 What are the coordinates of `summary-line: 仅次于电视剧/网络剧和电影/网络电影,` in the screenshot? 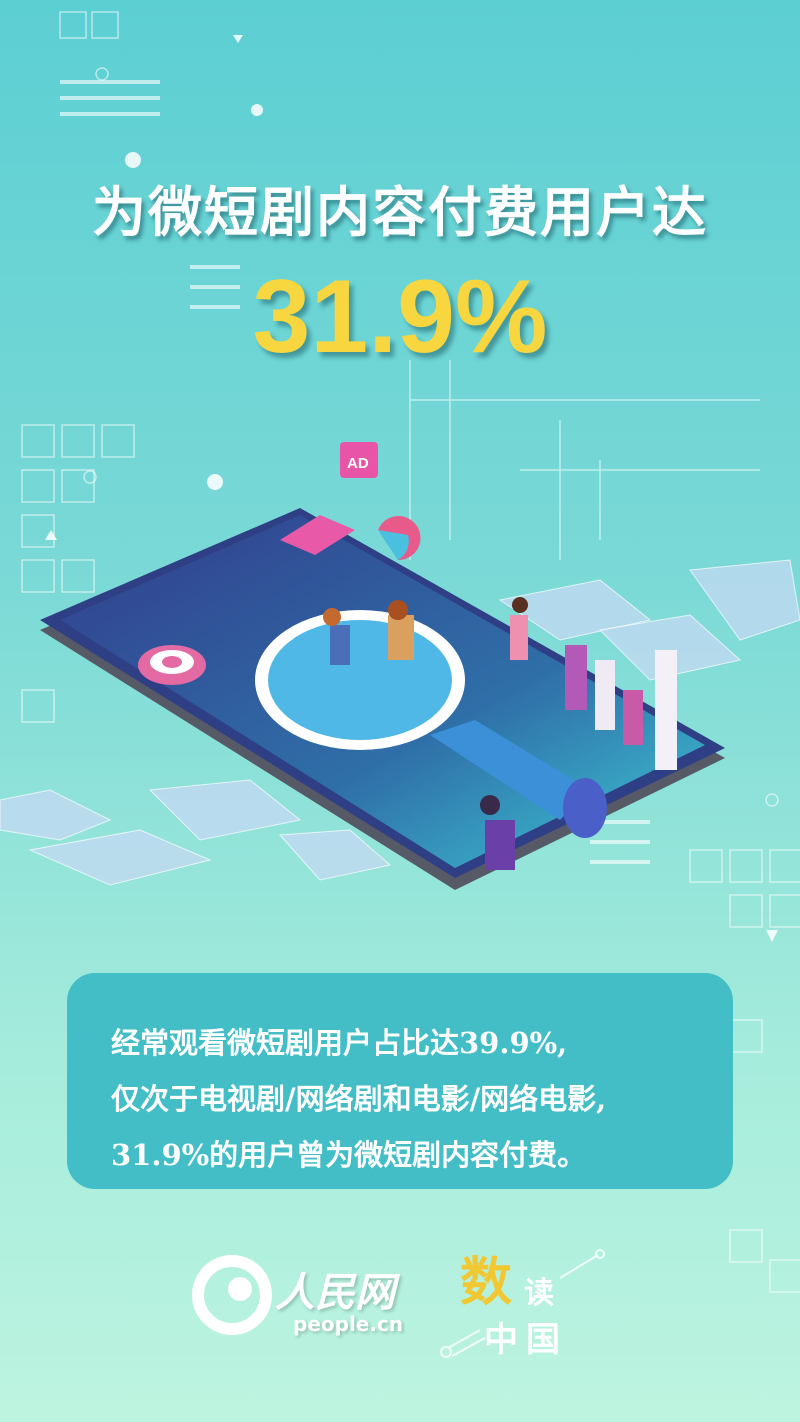 It's located at (359, 1099).